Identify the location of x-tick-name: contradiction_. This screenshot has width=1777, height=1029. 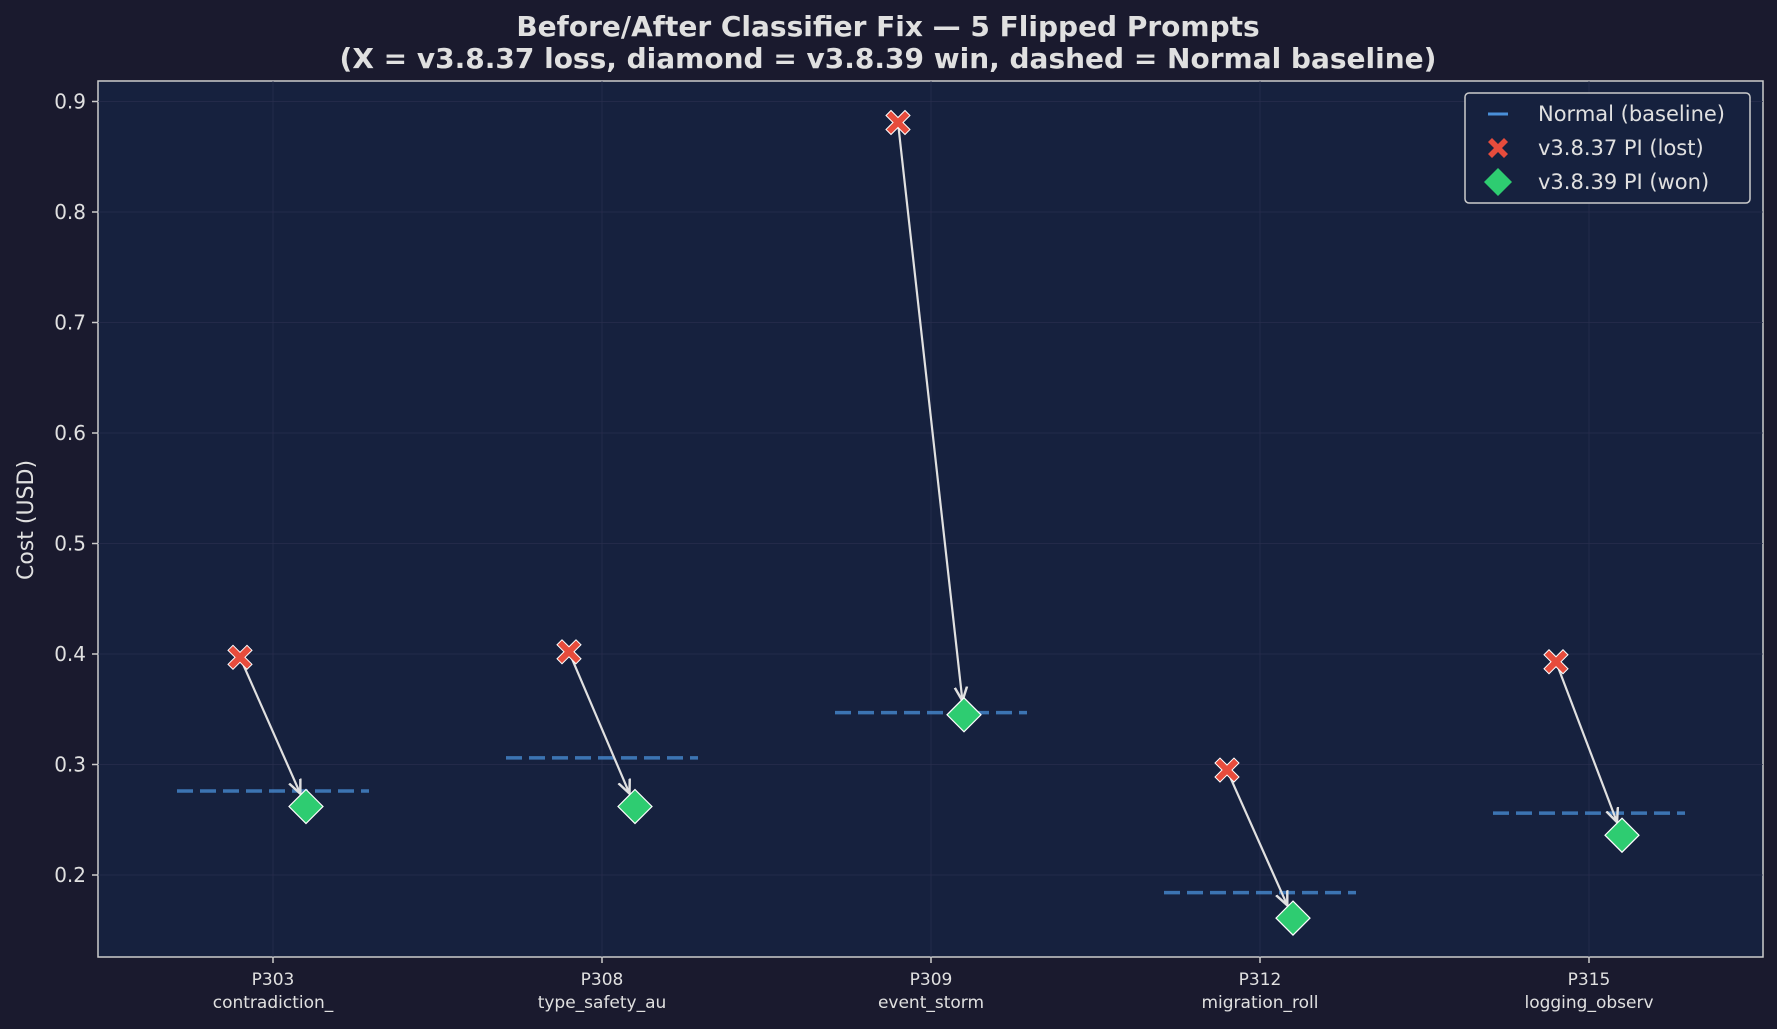
(273, 1003).